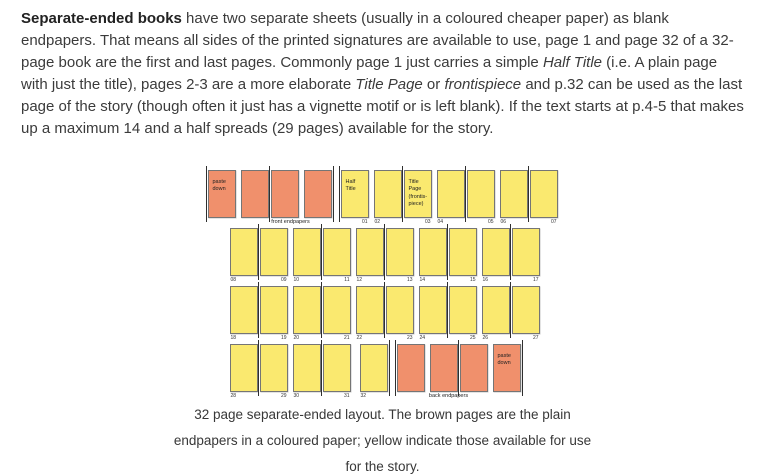 The width and height of the screenshot is (765, 476). What do you see at coordinates (346, 396) in the screenshot?
I see `page-number: 31` at bounding box center [346, 396].